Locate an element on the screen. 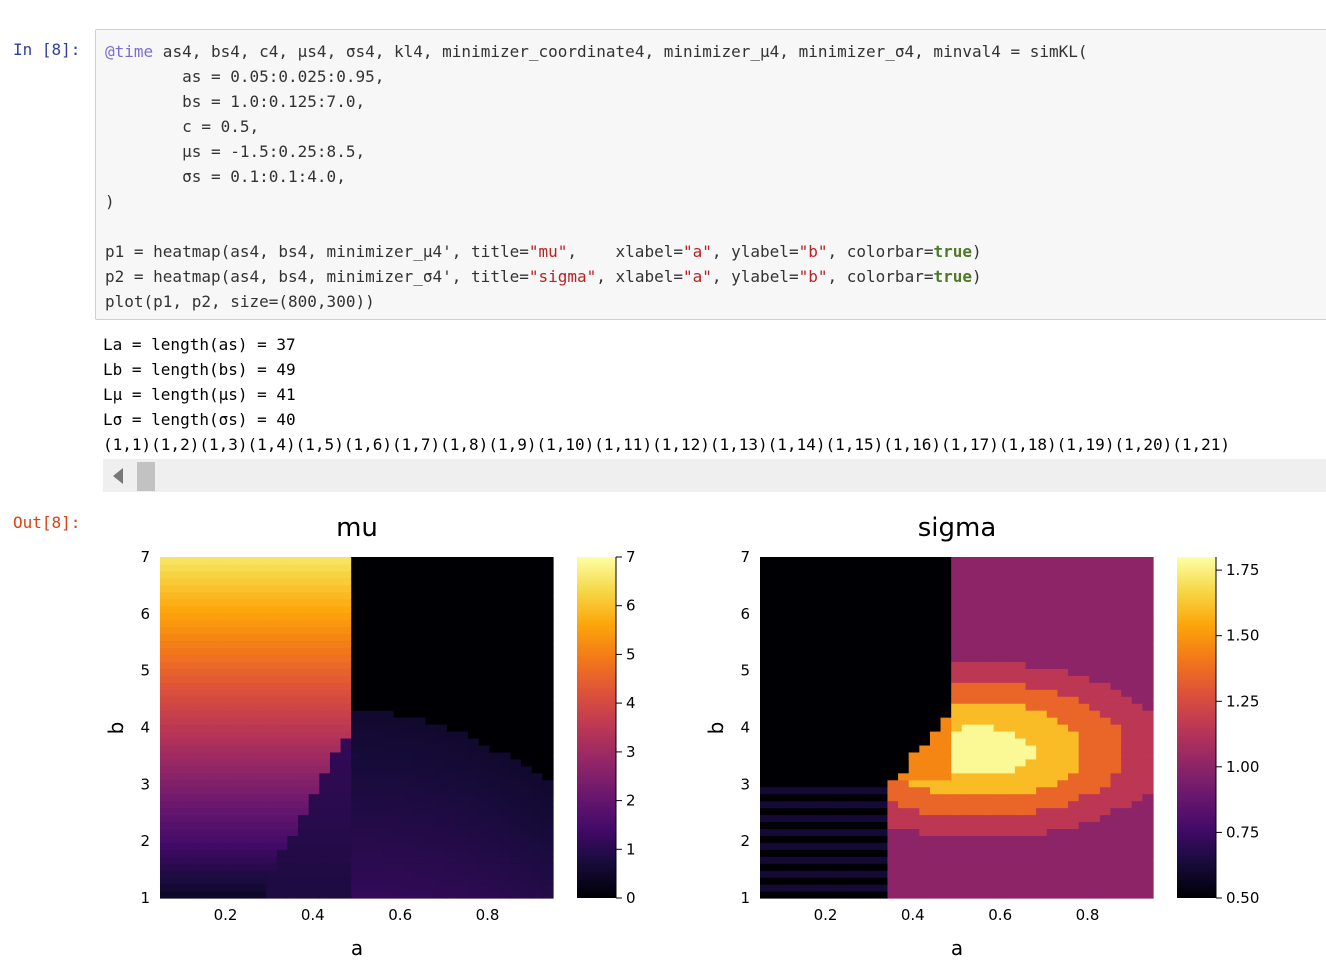 This screenshot has height=980, width=1326. stdout-line: La = length(as) = 37 is located at coordinates (199, 344).